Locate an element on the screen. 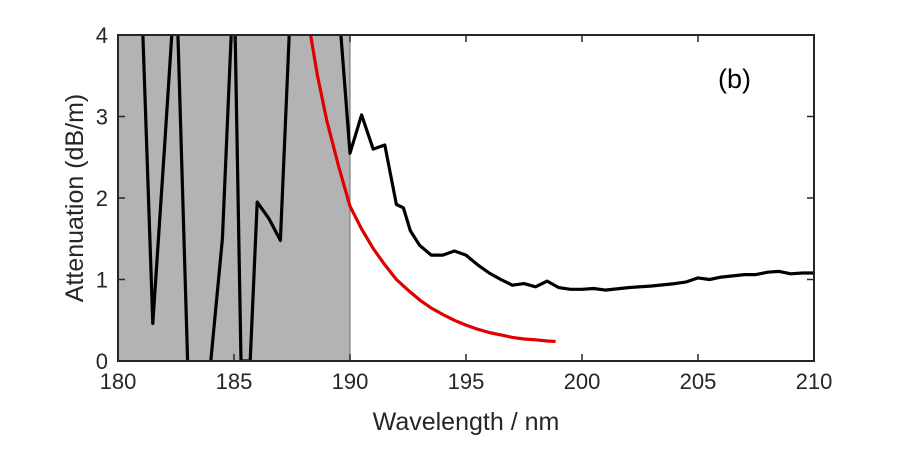  y-tick-label: 1 is located at coordinates (102, 280).